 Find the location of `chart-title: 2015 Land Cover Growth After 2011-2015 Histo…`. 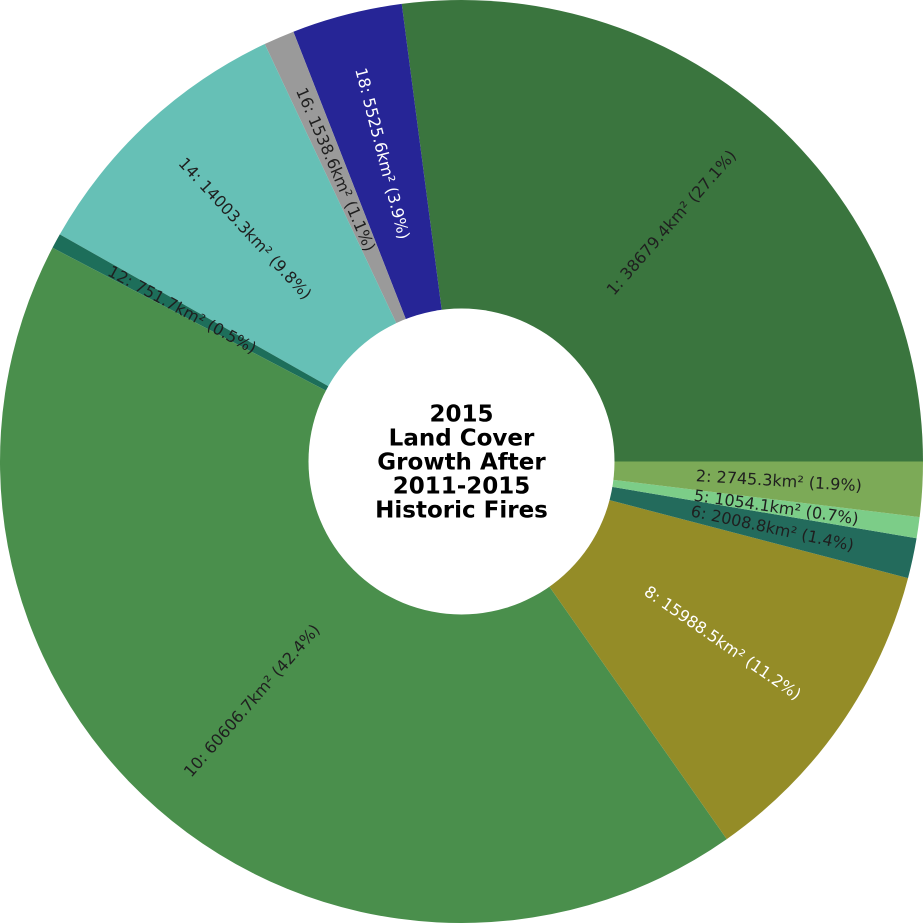

chart-title: 2015 Land Cover Growth After 2011-2015 Histo… is located at coordinates (461, 463).